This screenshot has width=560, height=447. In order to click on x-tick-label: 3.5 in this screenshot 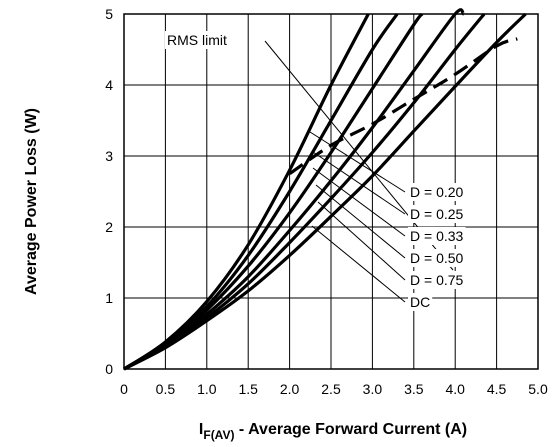, I will do `click(414, 389)`.